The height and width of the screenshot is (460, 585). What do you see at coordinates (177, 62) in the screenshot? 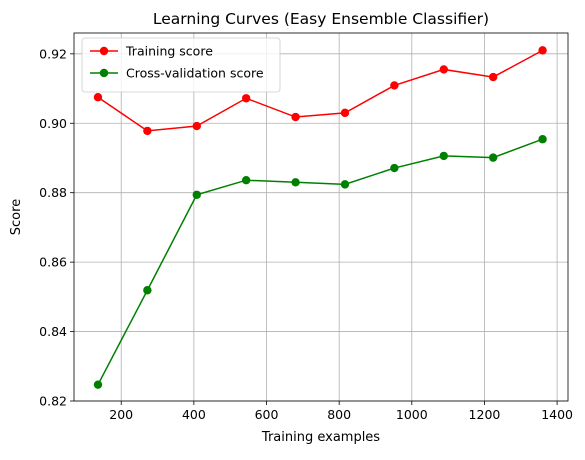
I see `legend-items: Training score Cross-validation score` at bounding box center [177, 62].